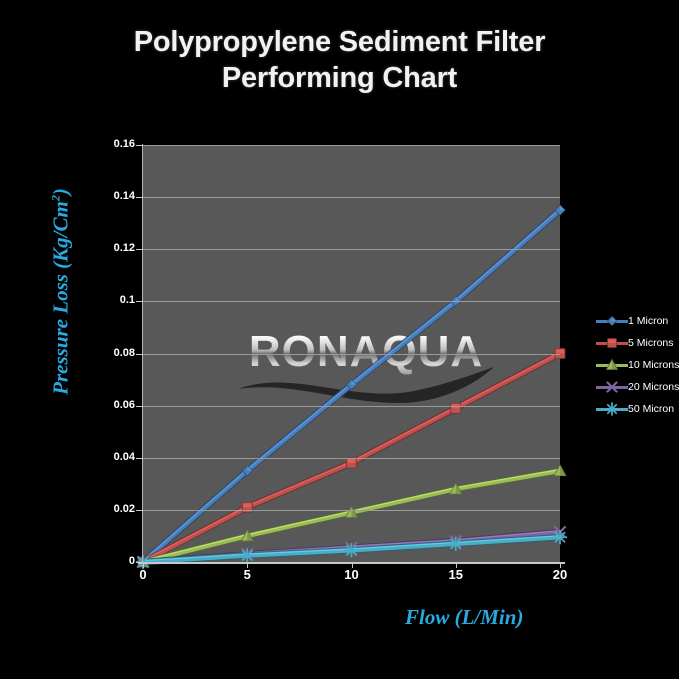  I want to click on legend-item-label: 10 Microns, so click(653, 365).